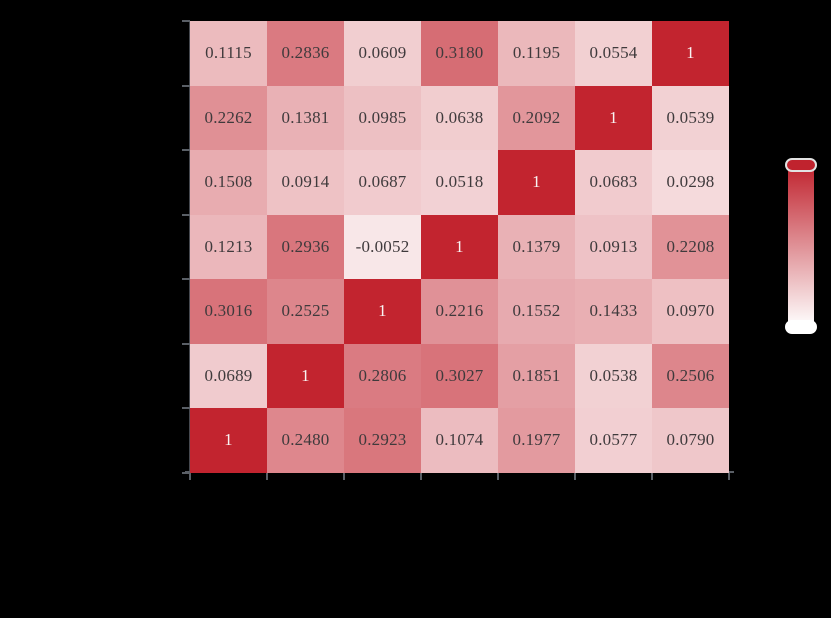 This screenshot has height=618, width=831. What do you see at coordinates (459, 117) in the screenshot?
I see `heatmap-cell: 0.0638` at bounding box center [459, 117].